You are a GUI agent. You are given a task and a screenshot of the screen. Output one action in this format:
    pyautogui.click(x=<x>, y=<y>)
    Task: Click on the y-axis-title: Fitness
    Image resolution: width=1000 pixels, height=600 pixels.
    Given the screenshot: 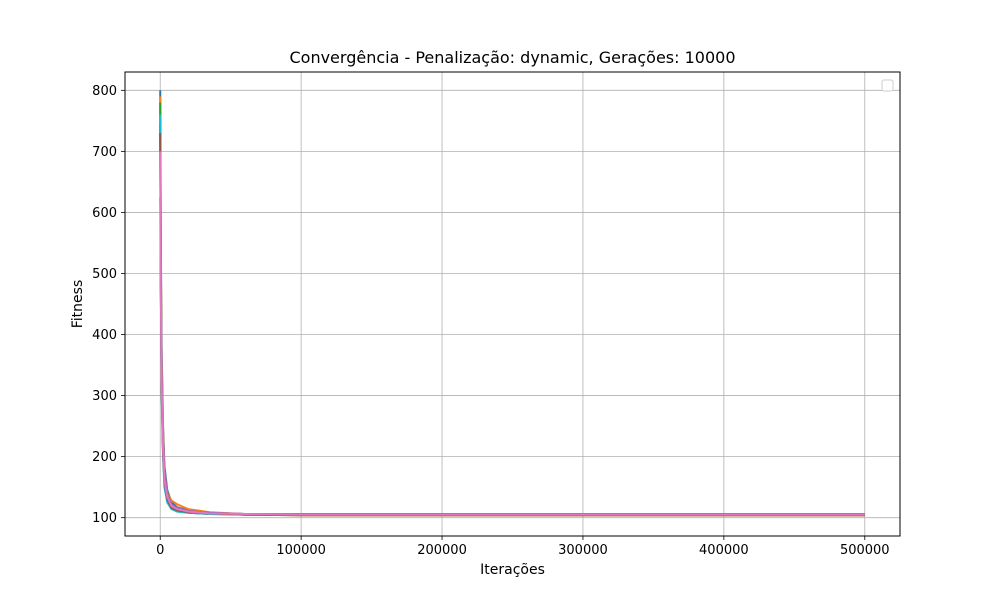 What is the action you would take?
    pyautogui.click(x=78, y=304)
    